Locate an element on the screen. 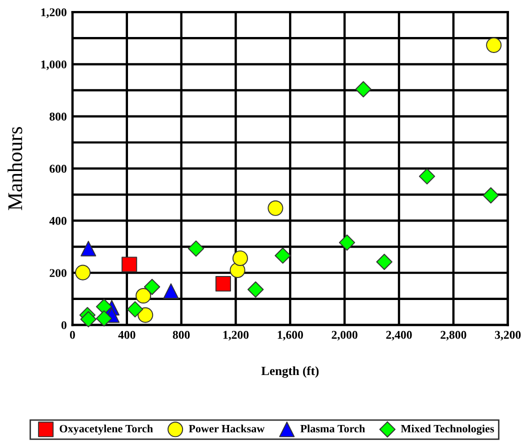 The height and width of the screenshot is (447, 529). y-tick-label: 200 is located at coordinates (58, 273).